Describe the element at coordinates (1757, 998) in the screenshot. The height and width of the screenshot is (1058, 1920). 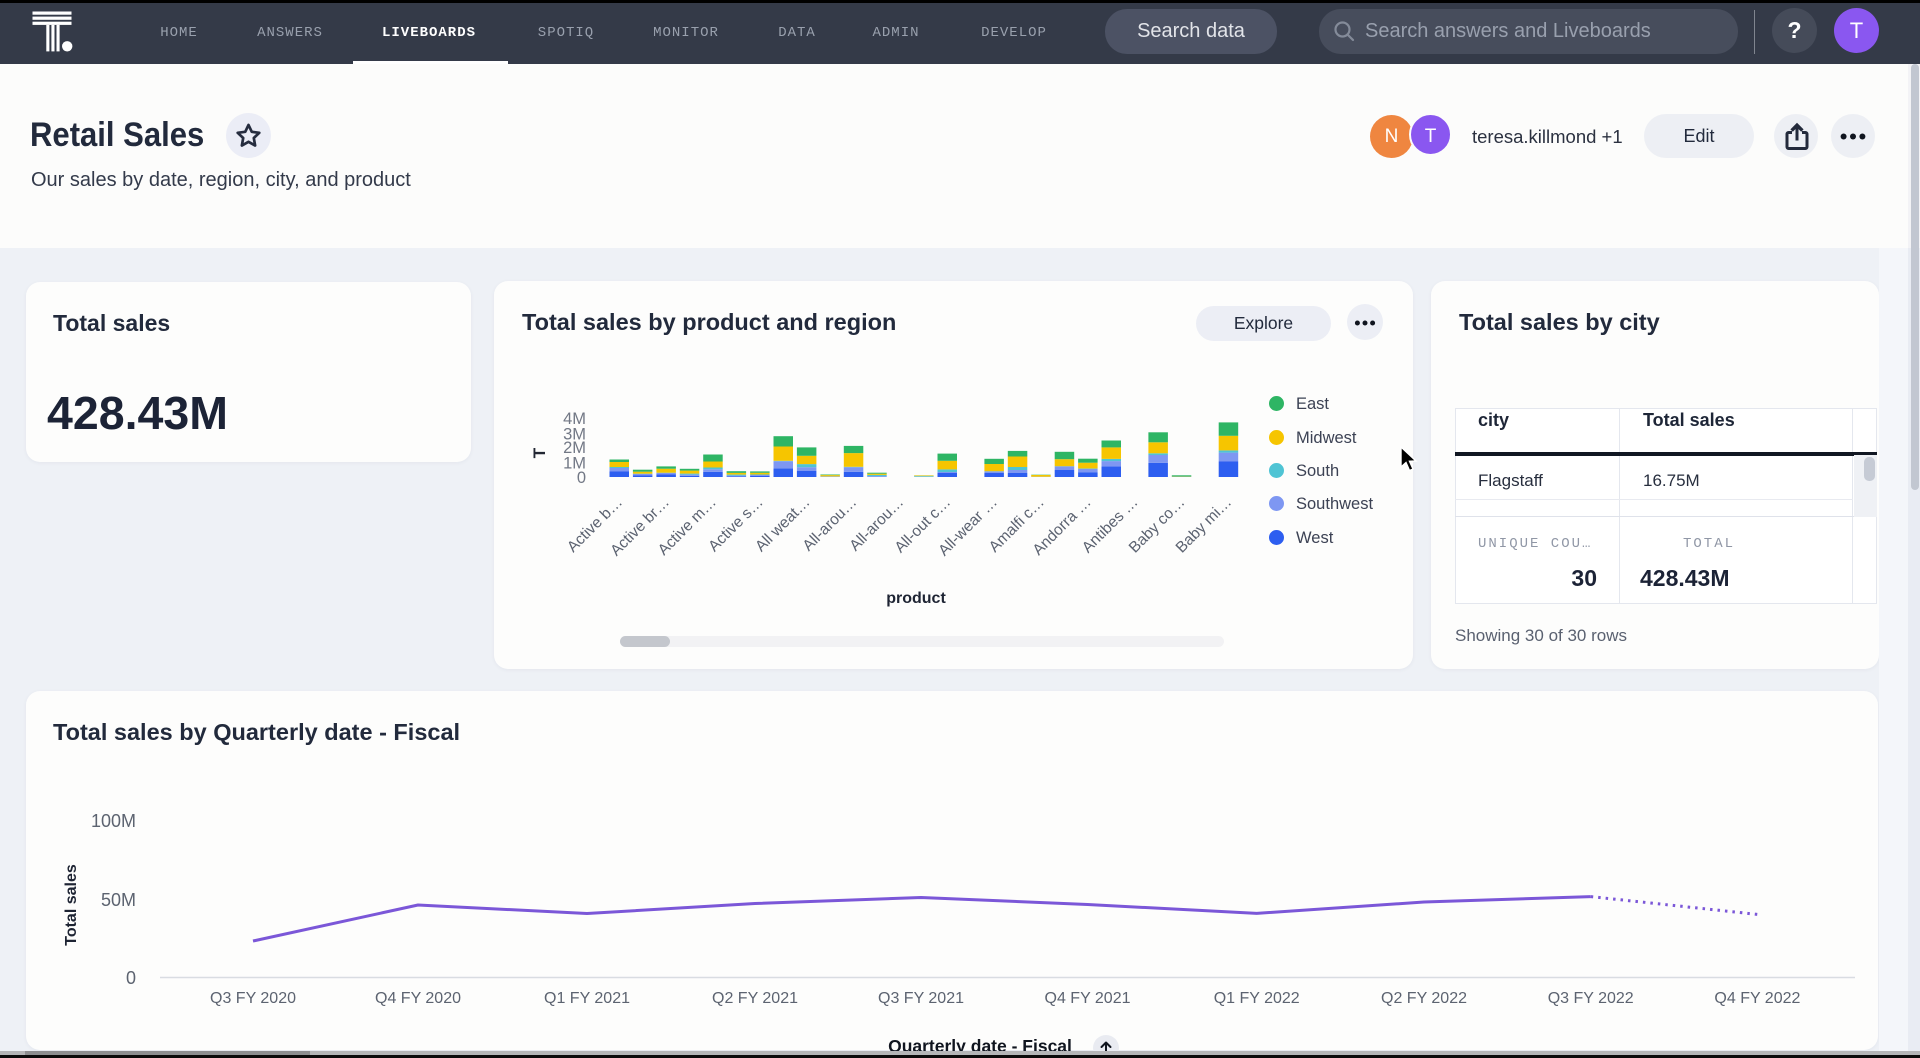
I see `svg-text: Q4 FY 2022` at that location.